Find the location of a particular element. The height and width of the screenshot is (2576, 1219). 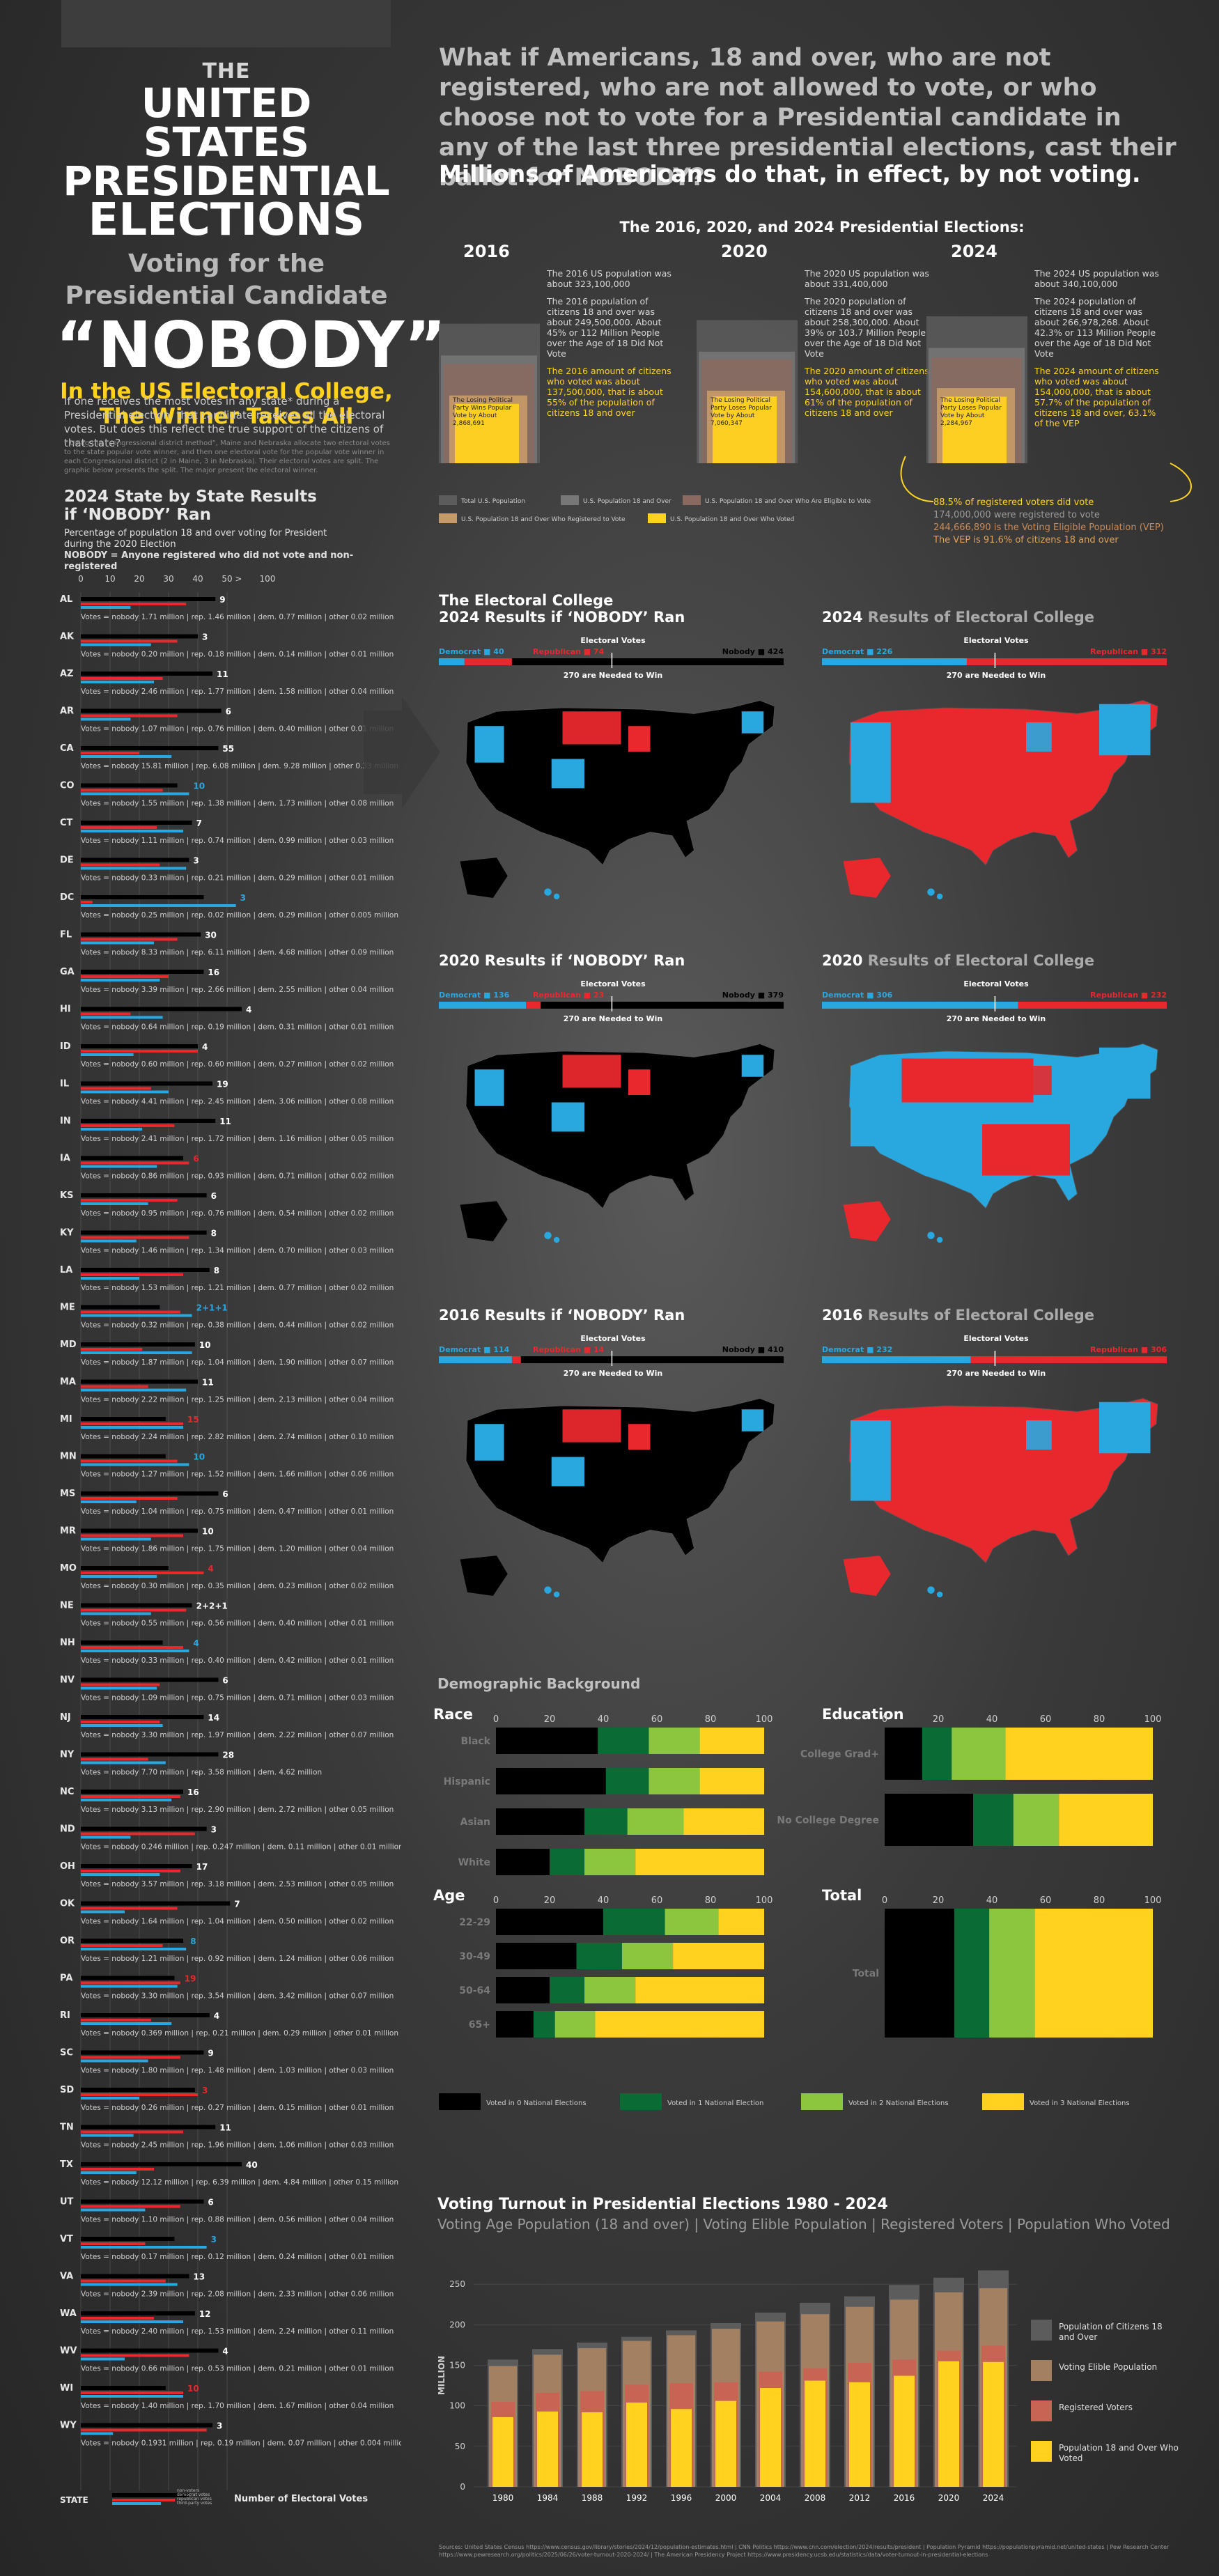

electoral-votes-label: 14 is located at coordinates (213, 1718).